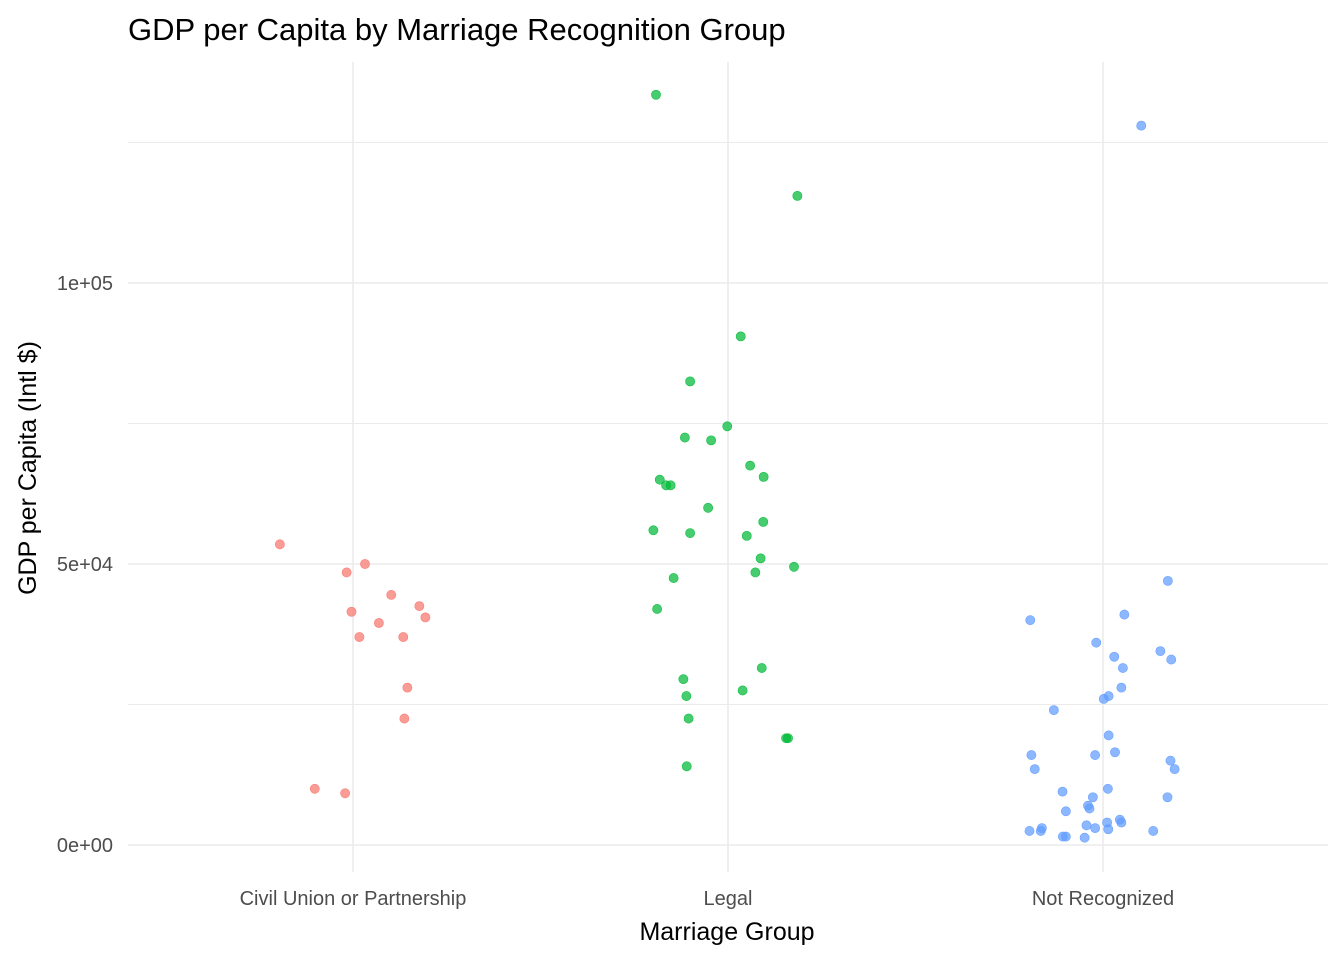  Describe the element at coordinates (28, 468) in the screenshot. I see `y-axis-title: GDP per Capita (Intl $)` at that location.